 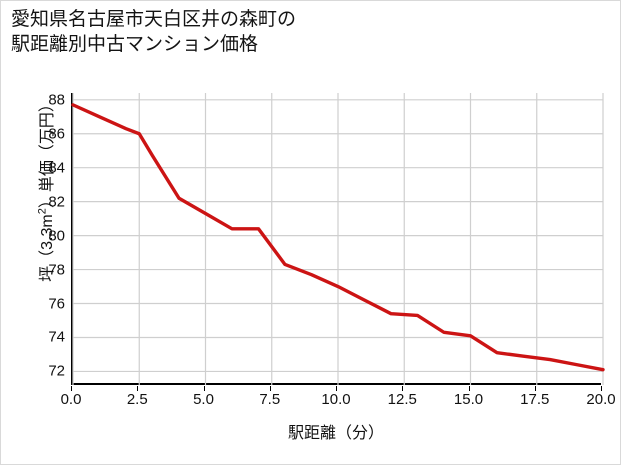 What do you see at coordinates (56, 168) in the screenshot?
I see `y-tick-label: 84` at bounding box center [56, 168].